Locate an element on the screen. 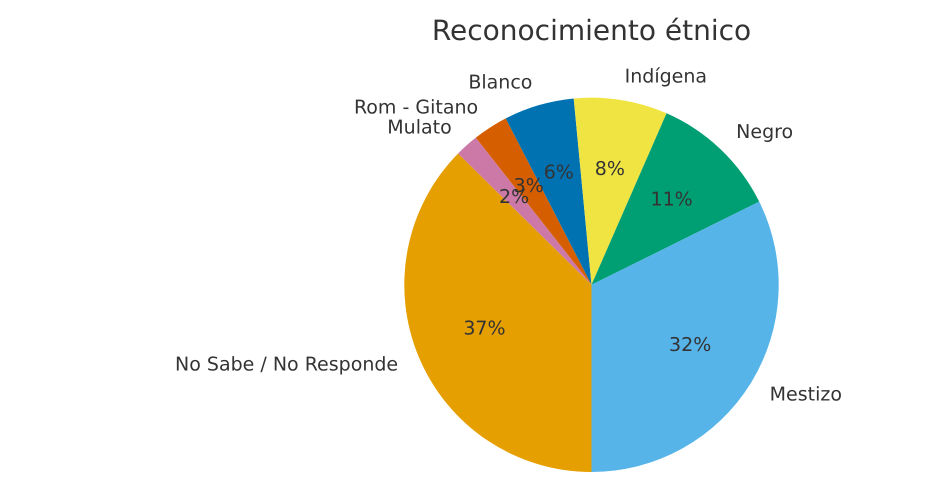 The image size is (943, 484). slice-label: Rom - Gitano is located at coordinates (416, 107).